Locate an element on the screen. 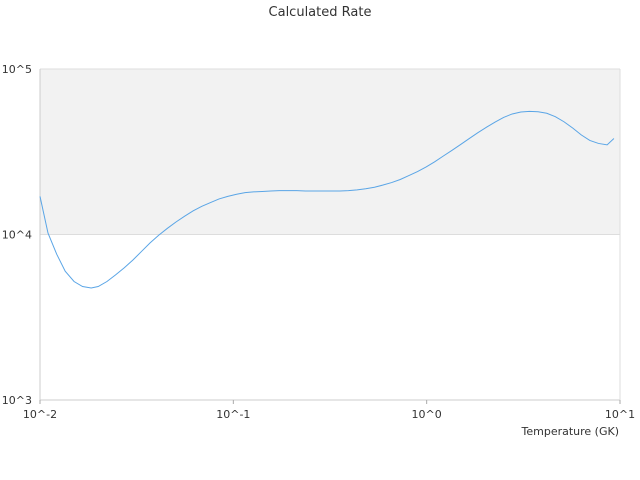 The height and width of the screenshot is (480, 640). y-tick-label: 10^5 is located at coordinates (17, 69).